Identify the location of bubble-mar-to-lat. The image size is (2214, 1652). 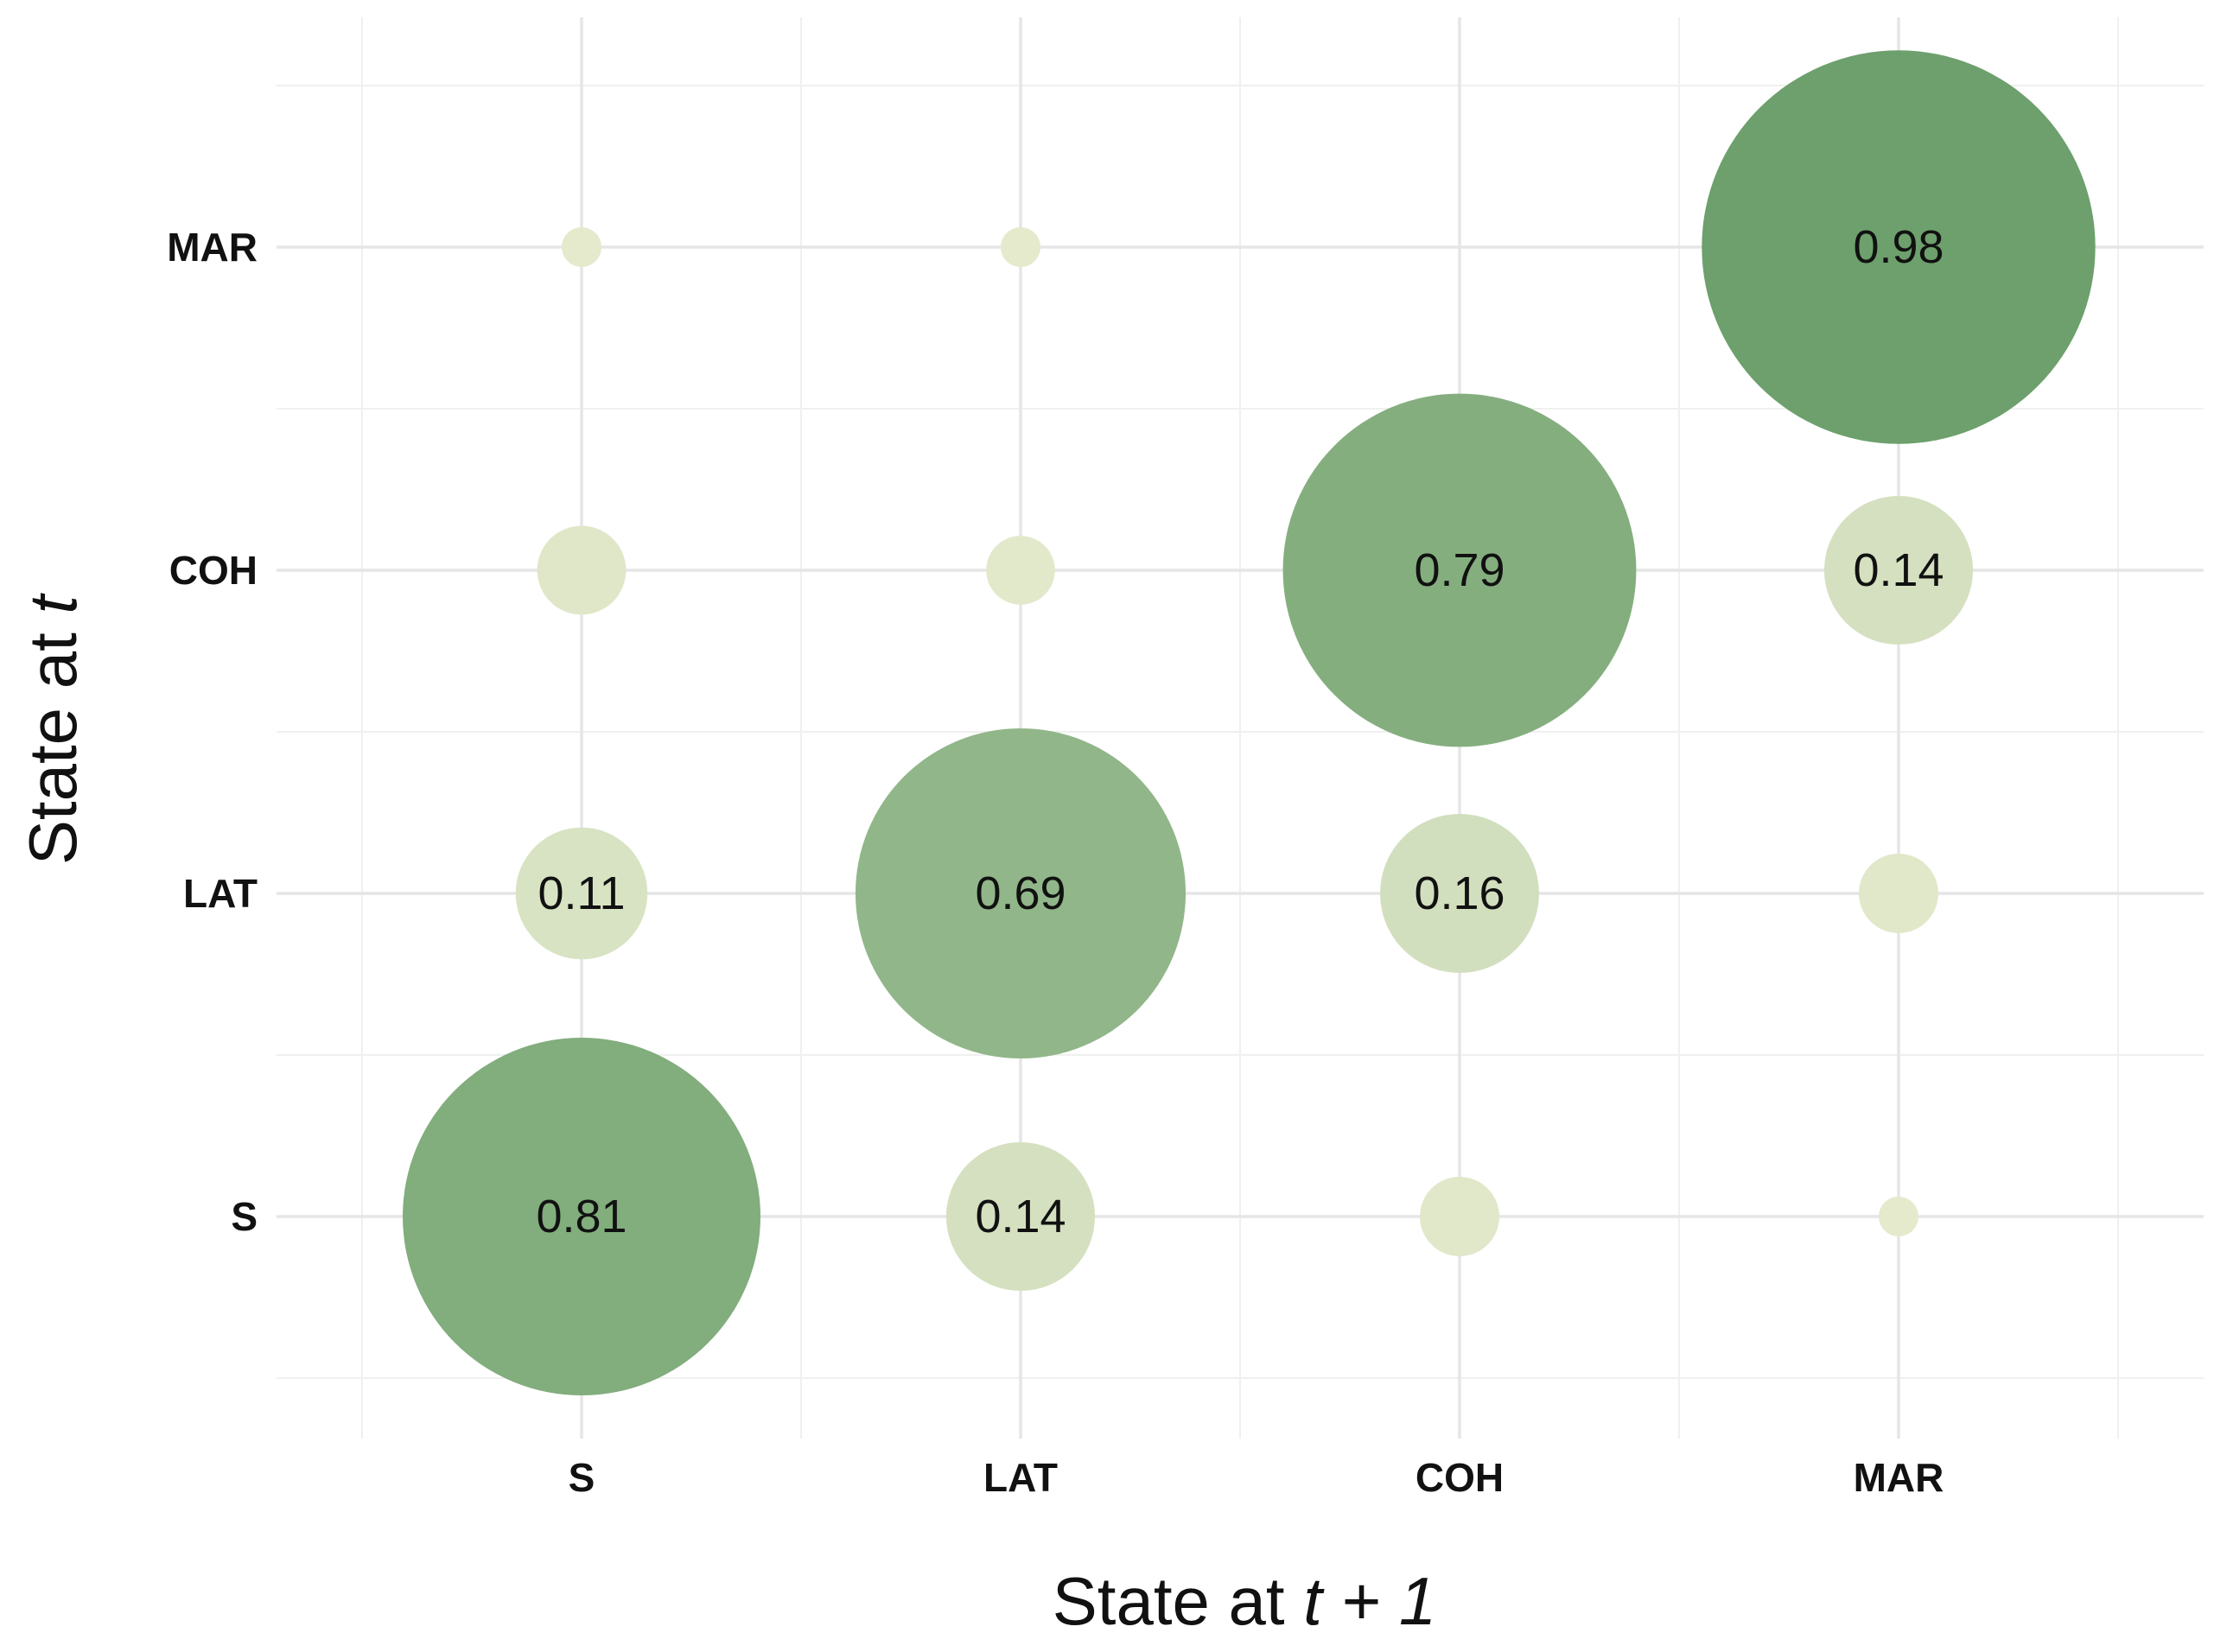
(1020, 247).